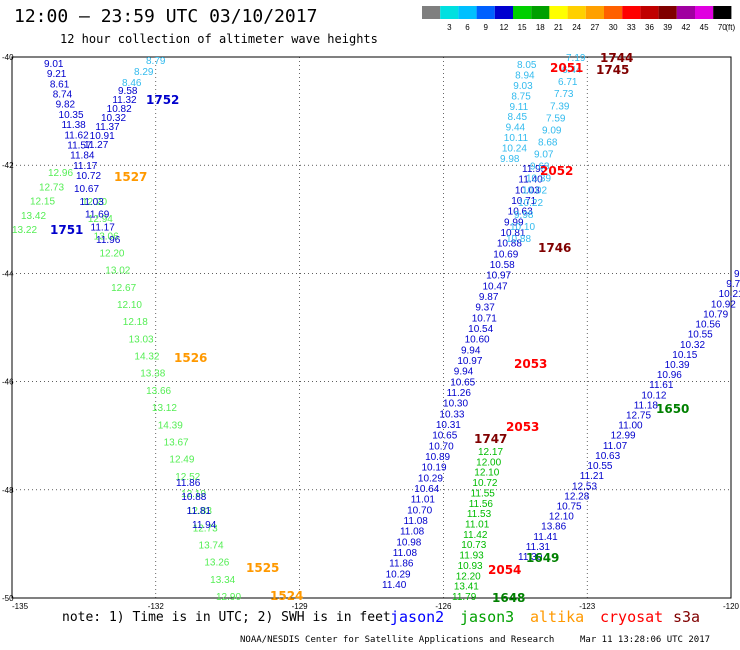 The width and height of the screenshot is (740, 650). I want to click on pass-label: 1648, so click(508, 598).